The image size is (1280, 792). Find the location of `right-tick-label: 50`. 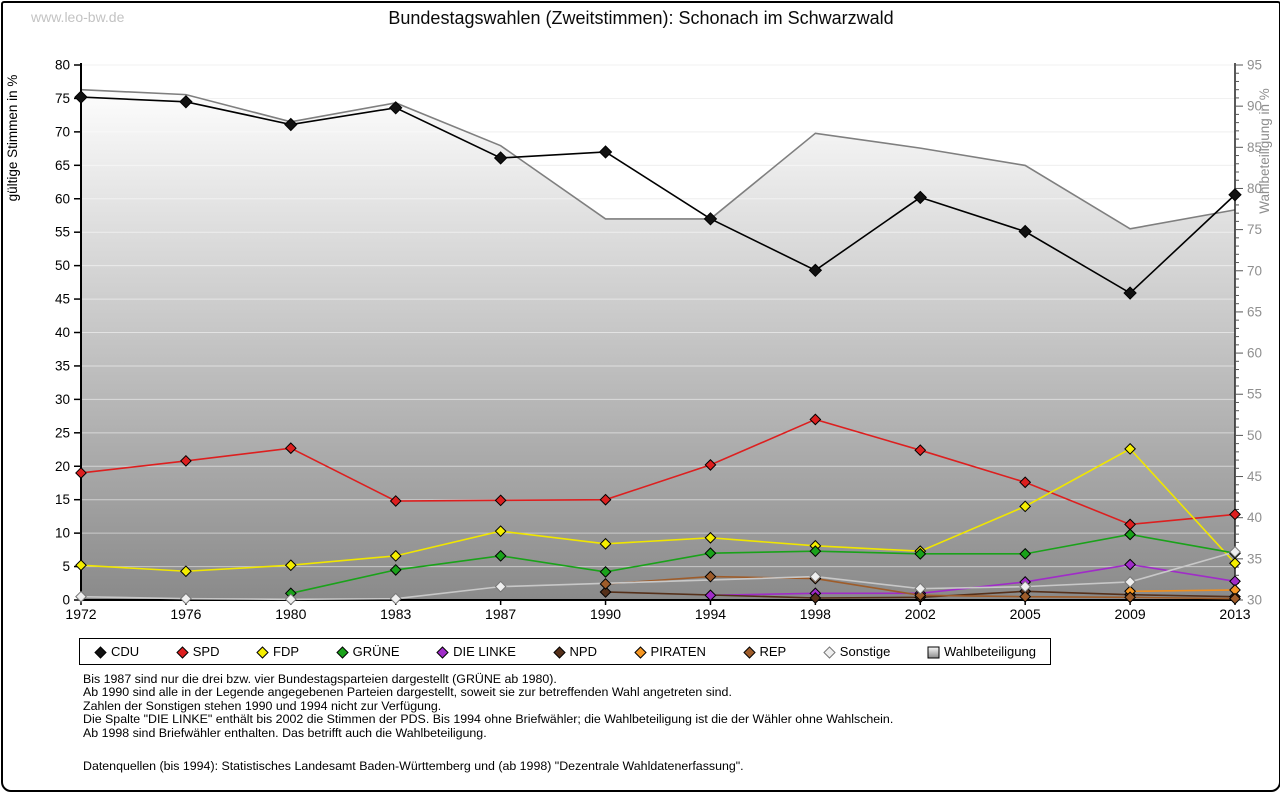

right-tick-label: 50 is located at coordinates (1254, 435).